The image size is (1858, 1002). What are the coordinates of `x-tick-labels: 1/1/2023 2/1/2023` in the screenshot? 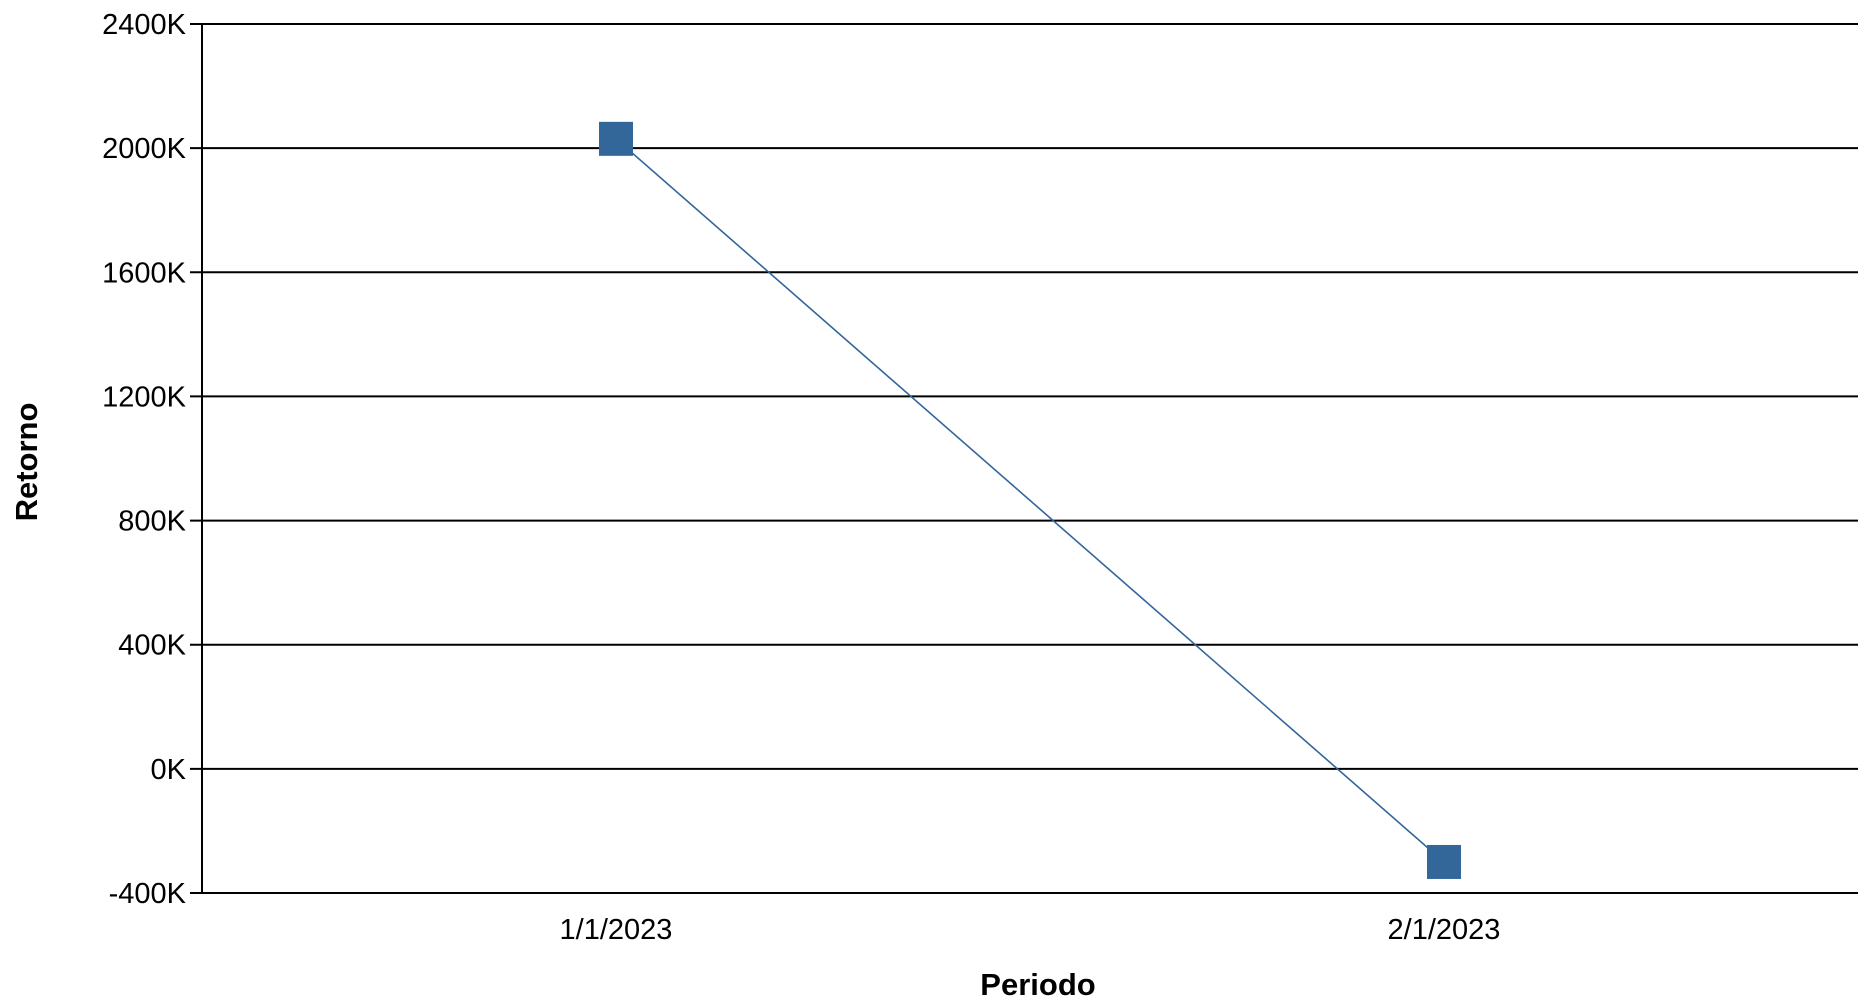 It's located at (1030, 930).